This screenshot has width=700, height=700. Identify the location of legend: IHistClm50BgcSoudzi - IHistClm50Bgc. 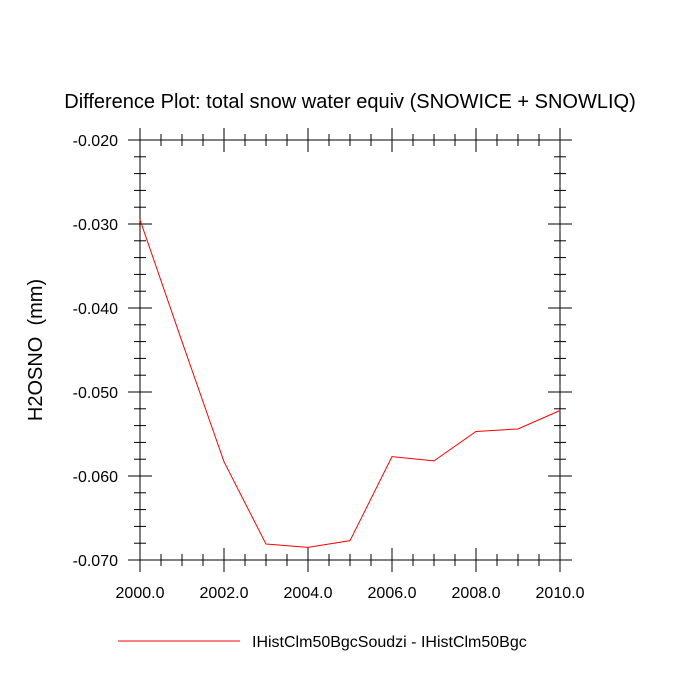
(322, 642).